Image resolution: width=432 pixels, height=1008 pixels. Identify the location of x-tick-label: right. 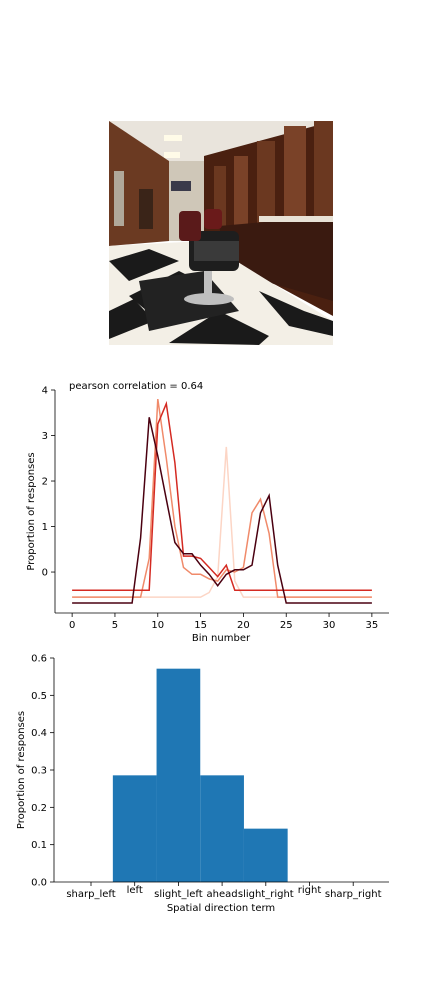
(310, 890).